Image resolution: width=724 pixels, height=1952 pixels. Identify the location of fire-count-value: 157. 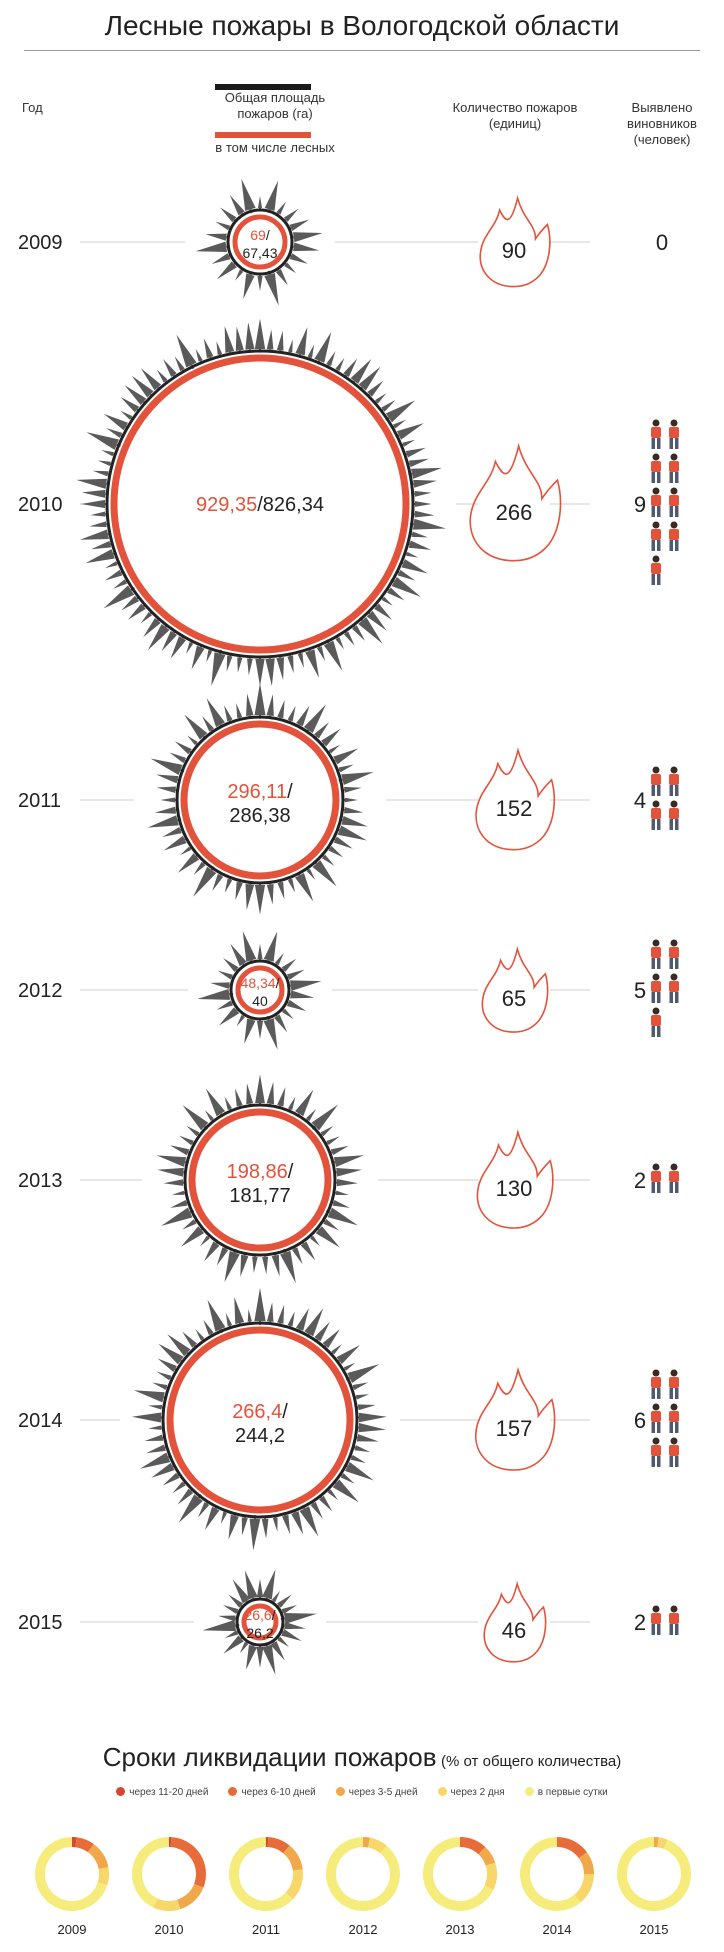
(514, 1428).